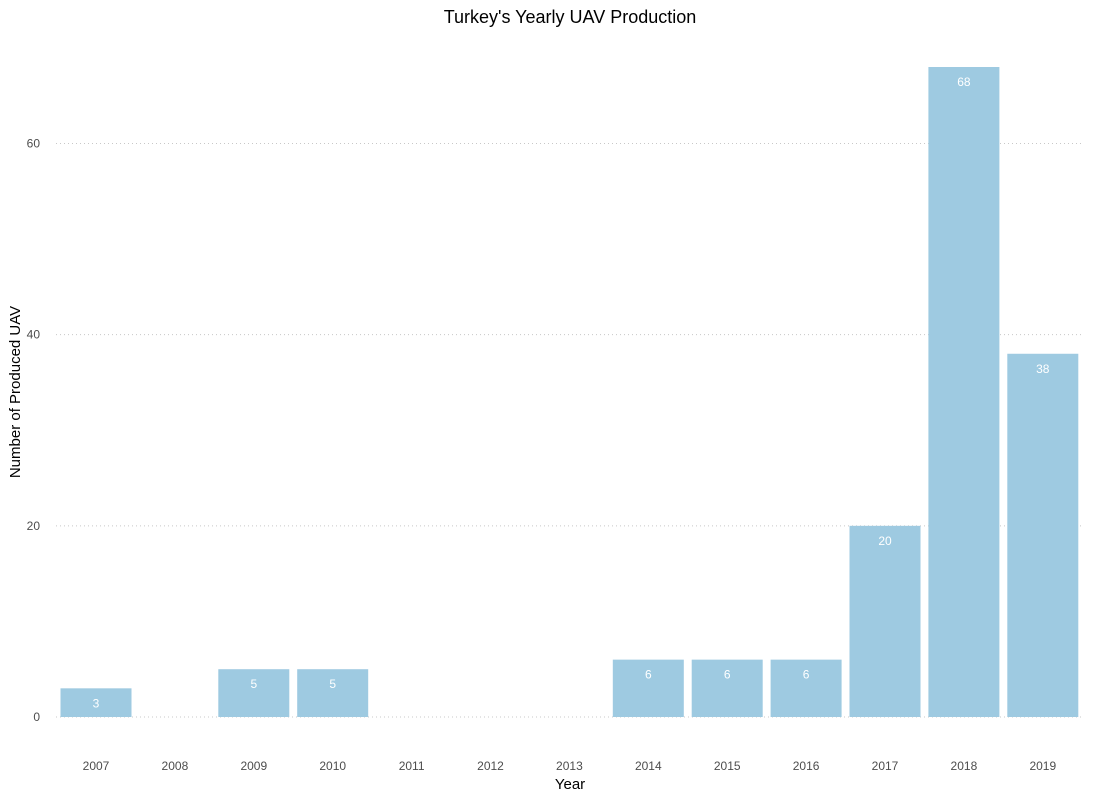 This screenshot has height=800, width=1100. Describe the element at coordinates (96, 766) in the screenshot. I see `x-tick-label-2007: 2007` at that location.